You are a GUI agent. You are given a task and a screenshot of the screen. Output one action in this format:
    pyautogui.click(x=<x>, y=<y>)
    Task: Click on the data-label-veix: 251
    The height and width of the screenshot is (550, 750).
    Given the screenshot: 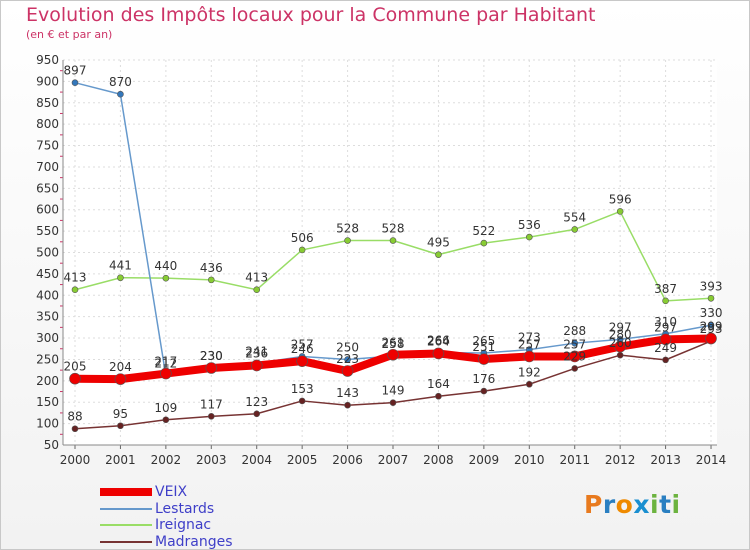 What is the action you would take?
    pyautogui.click(x=483, y=347)
    